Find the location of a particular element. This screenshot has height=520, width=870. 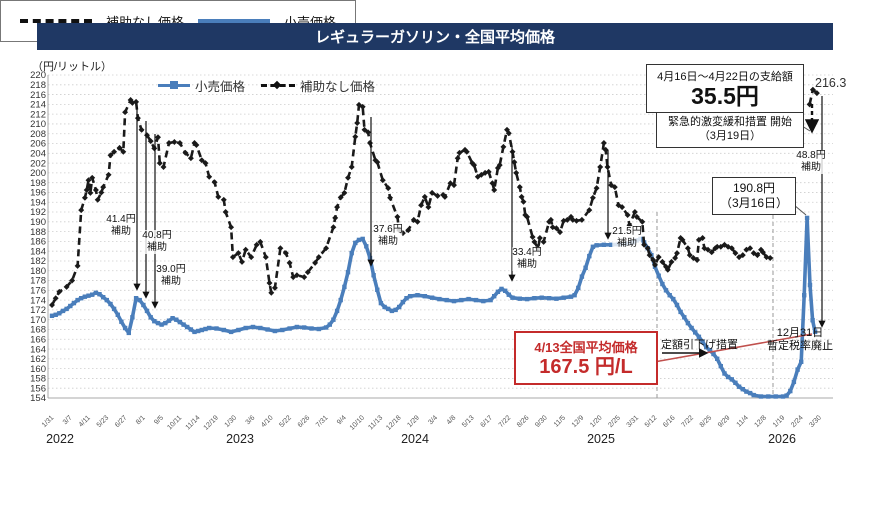

chart-title-bar: レギュラーガソリン・全国平均価格 is located at coordinates (435, 36).